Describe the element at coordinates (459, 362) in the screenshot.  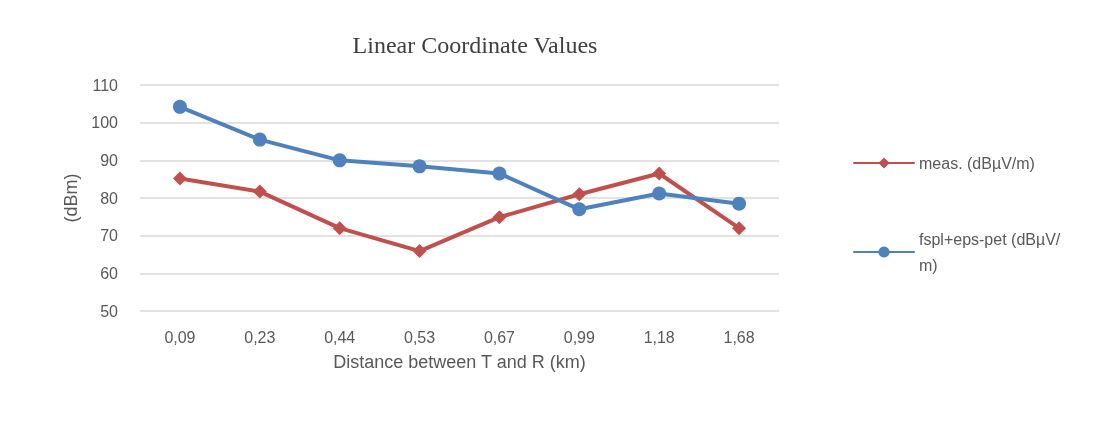
I see `x-axis-title: Distance between T and R (km)` at that location.